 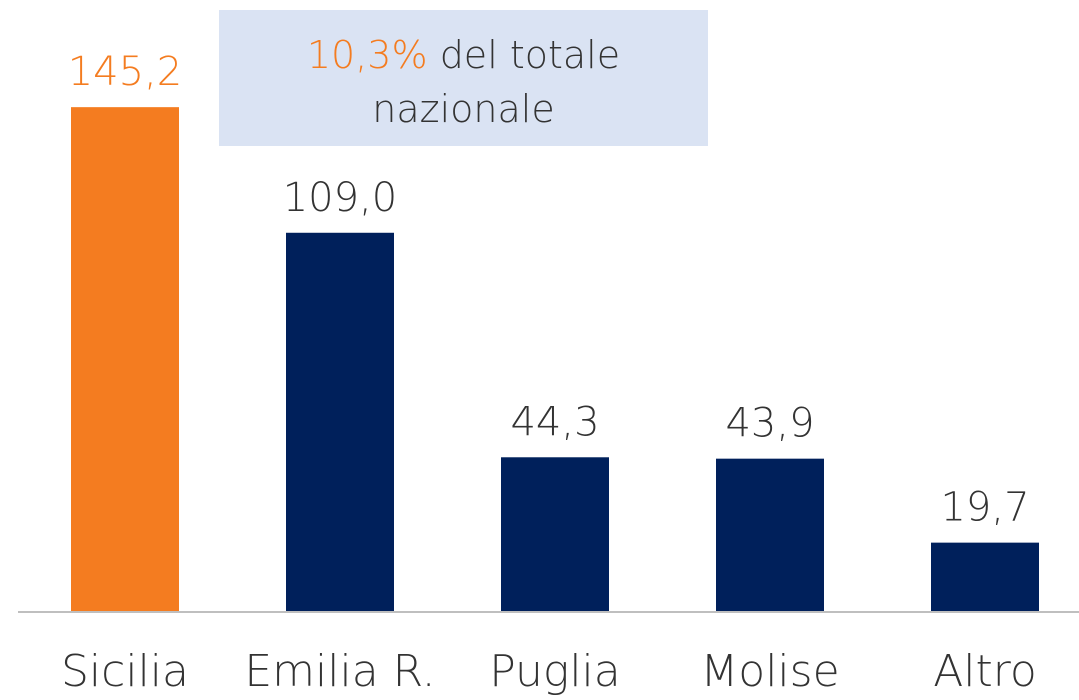 What do you see at coordinates (984, 508) in the screenshot?
I see `value-label: 19,7` at bounding box center [984, 508].